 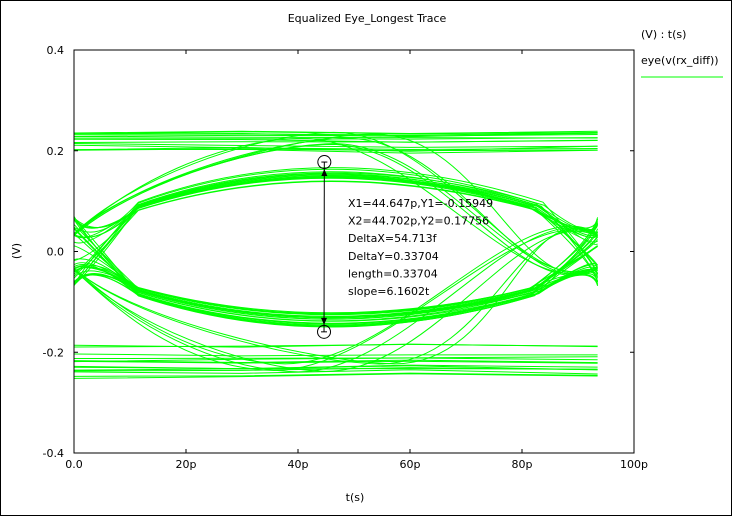 What do you see at coordinates (53, 453) in the screenshot?
I see `y-tick-label: -0.4` at bounding box center [53, 453].